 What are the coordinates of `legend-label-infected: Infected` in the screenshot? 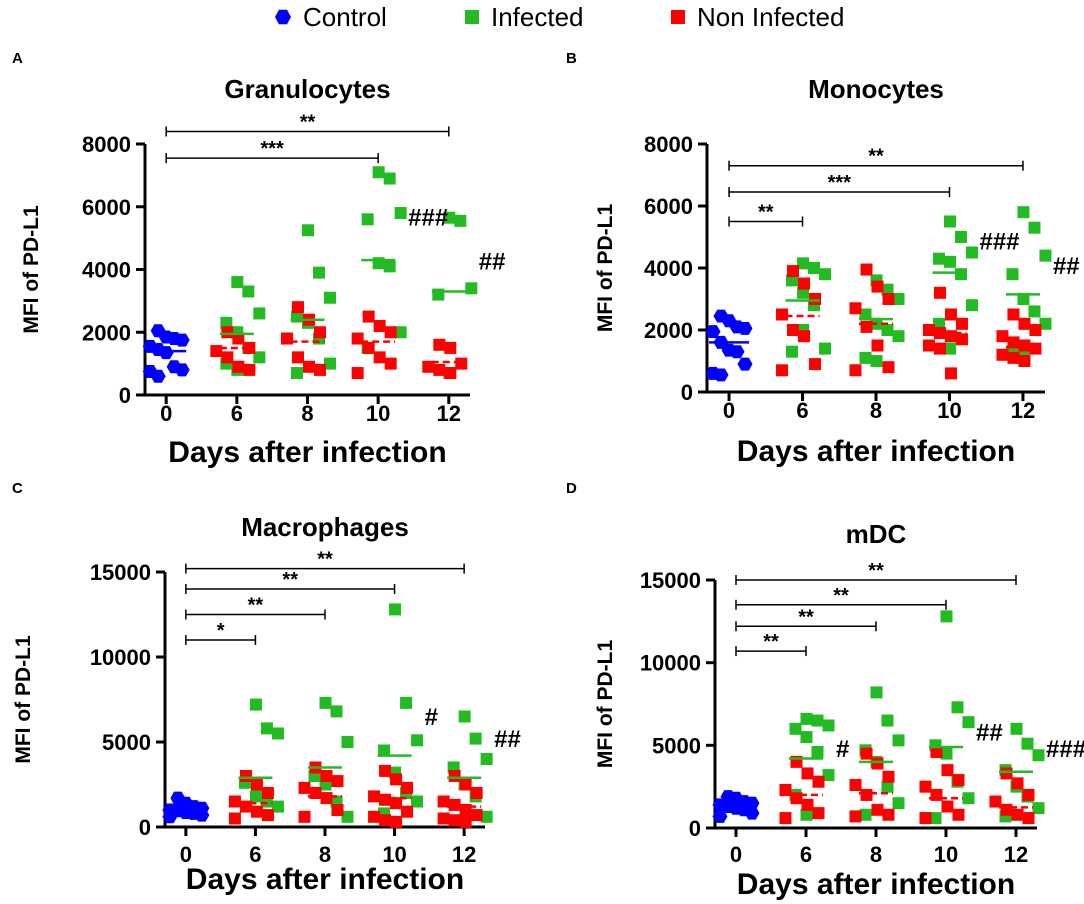 It's located at (537, 16).